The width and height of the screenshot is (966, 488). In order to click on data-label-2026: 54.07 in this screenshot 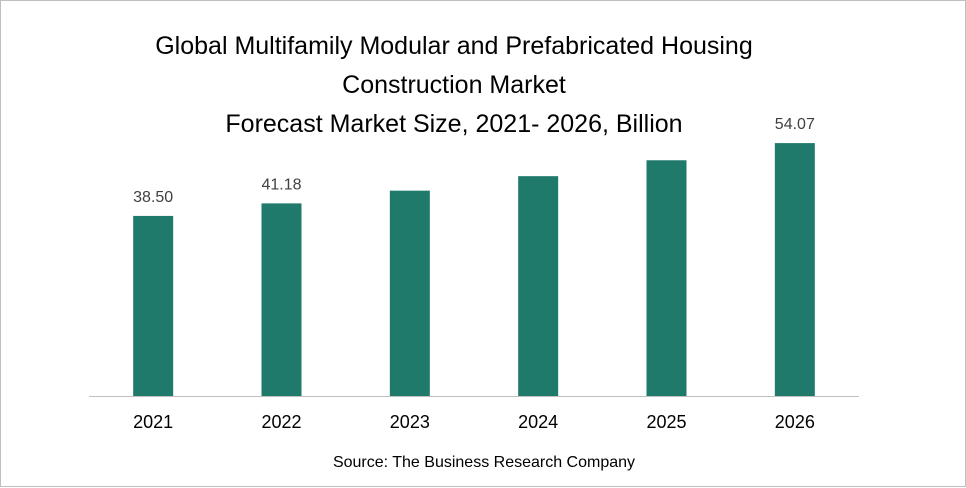, I will do `click(795, 124)`.